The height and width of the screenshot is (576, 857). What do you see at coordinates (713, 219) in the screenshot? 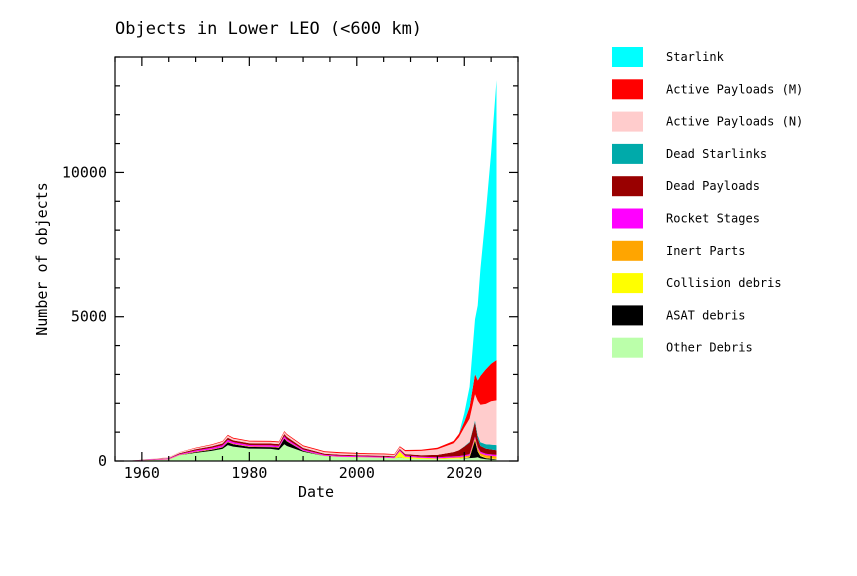
I see `legend-label: Rocket Stages` at bounding box center [713, 219].